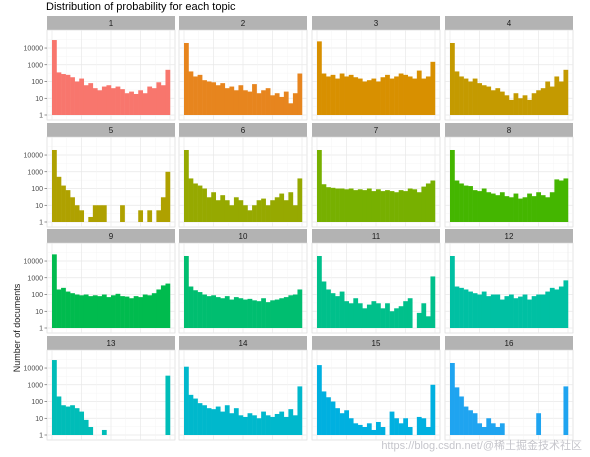 Image resolution: width=590 pixels, height=457 pixels. I want to click on facet-strip-label: 6, so click(243, 130).